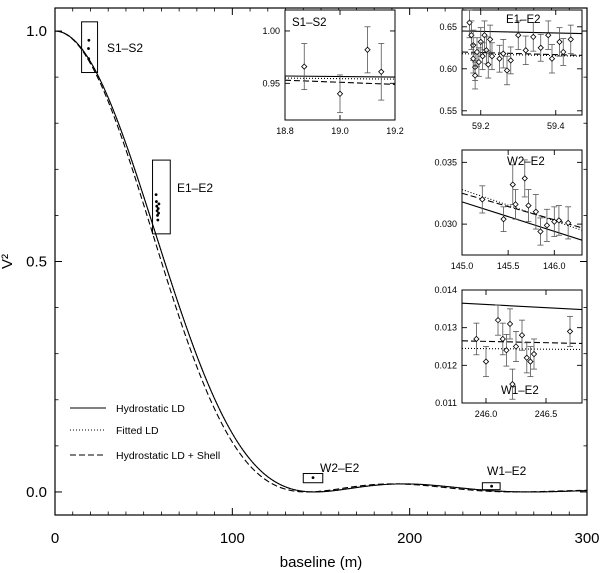  I want to click on x-axis-label: baseline (m), so click(321, 562).